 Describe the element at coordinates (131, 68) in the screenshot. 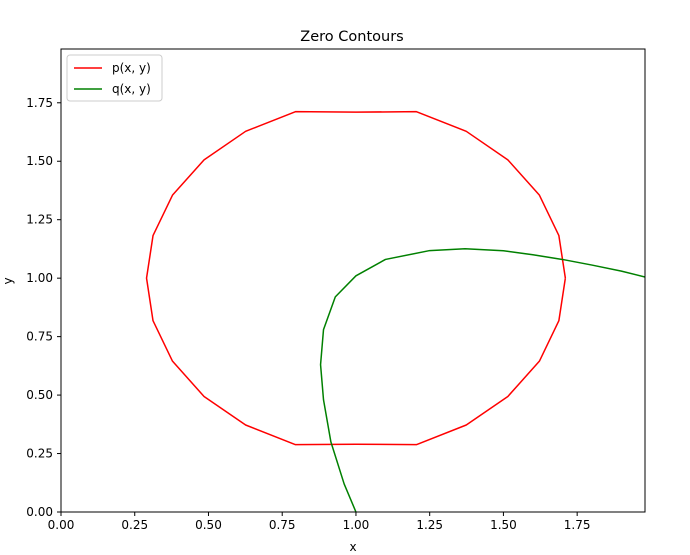

I see `legend-label: p(x, y)` at that location.